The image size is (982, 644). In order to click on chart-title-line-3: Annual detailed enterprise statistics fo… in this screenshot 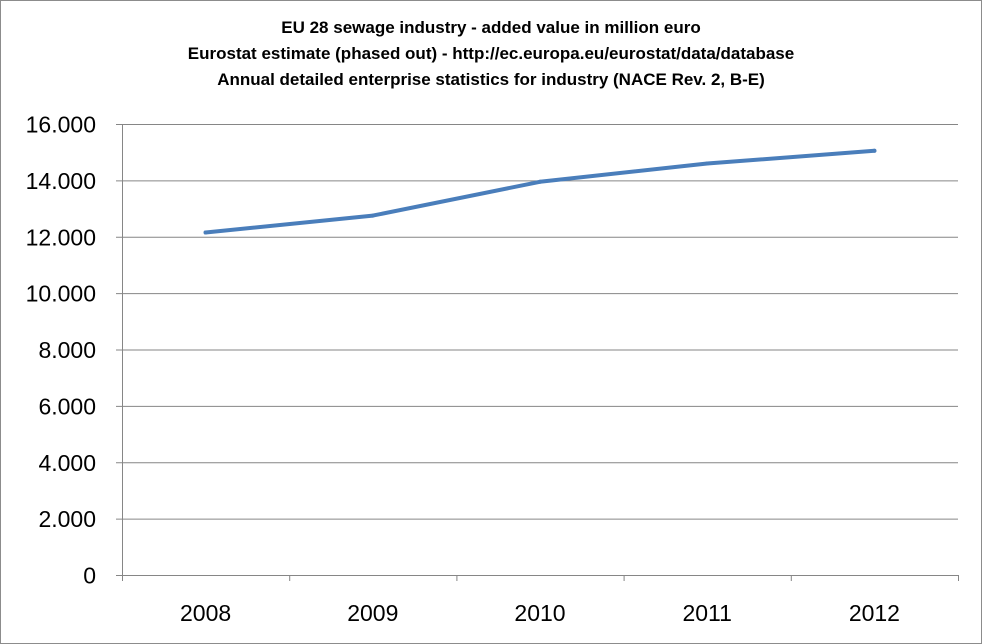, I will do `click(491, 79)`.